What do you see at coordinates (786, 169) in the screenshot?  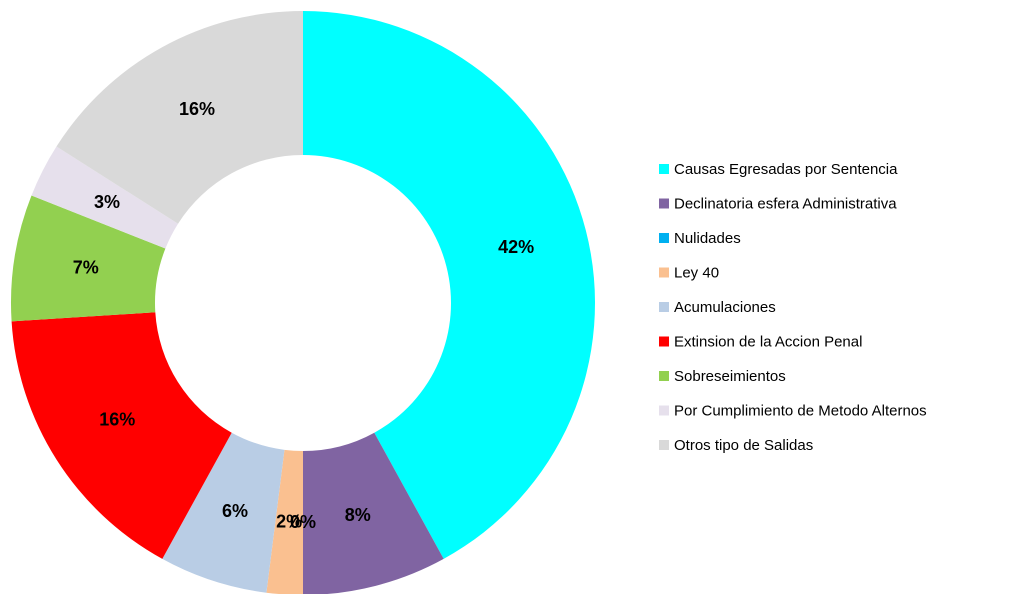 I see `legend-label: Causas Egresadas por Sentencia` at bounding box center [786, 169].